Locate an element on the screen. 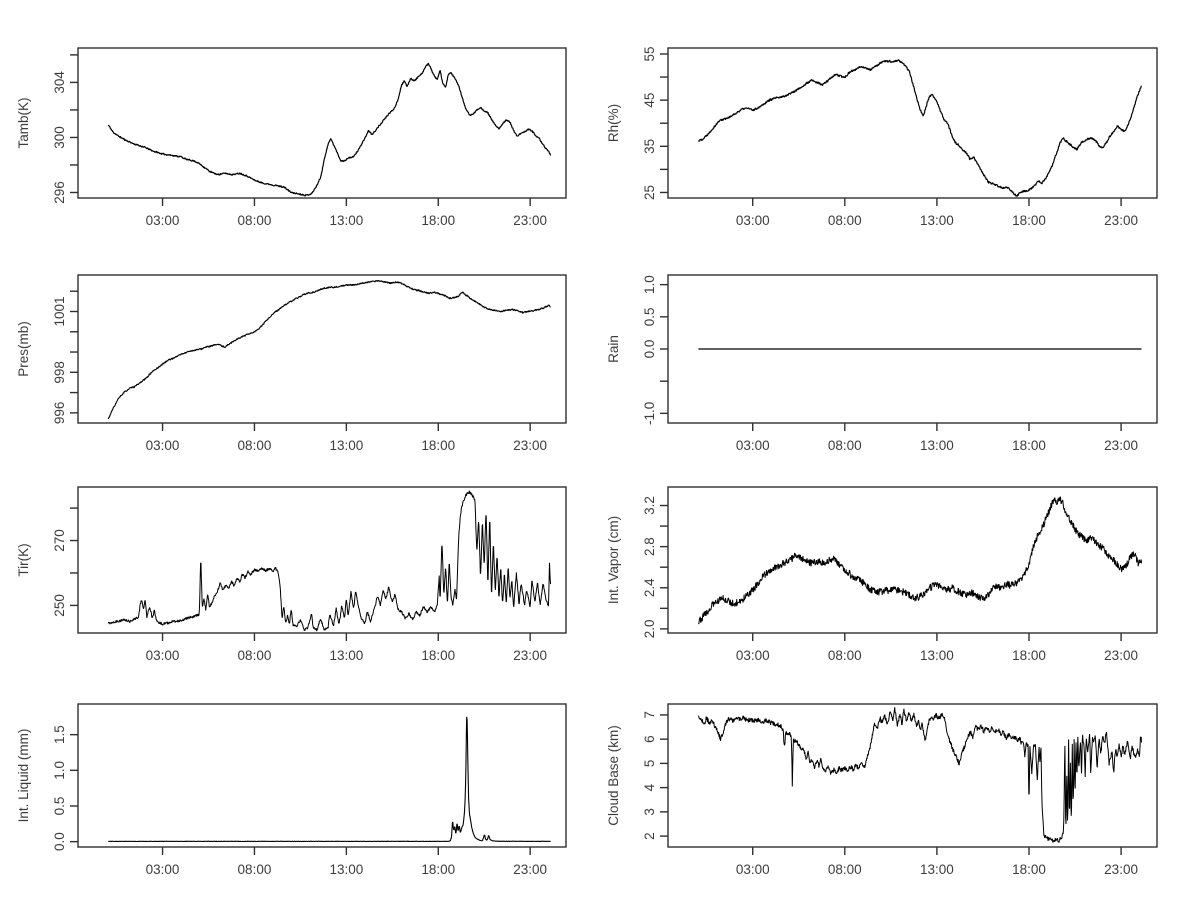  plot-box-rh is located at coordinates (912, 123).